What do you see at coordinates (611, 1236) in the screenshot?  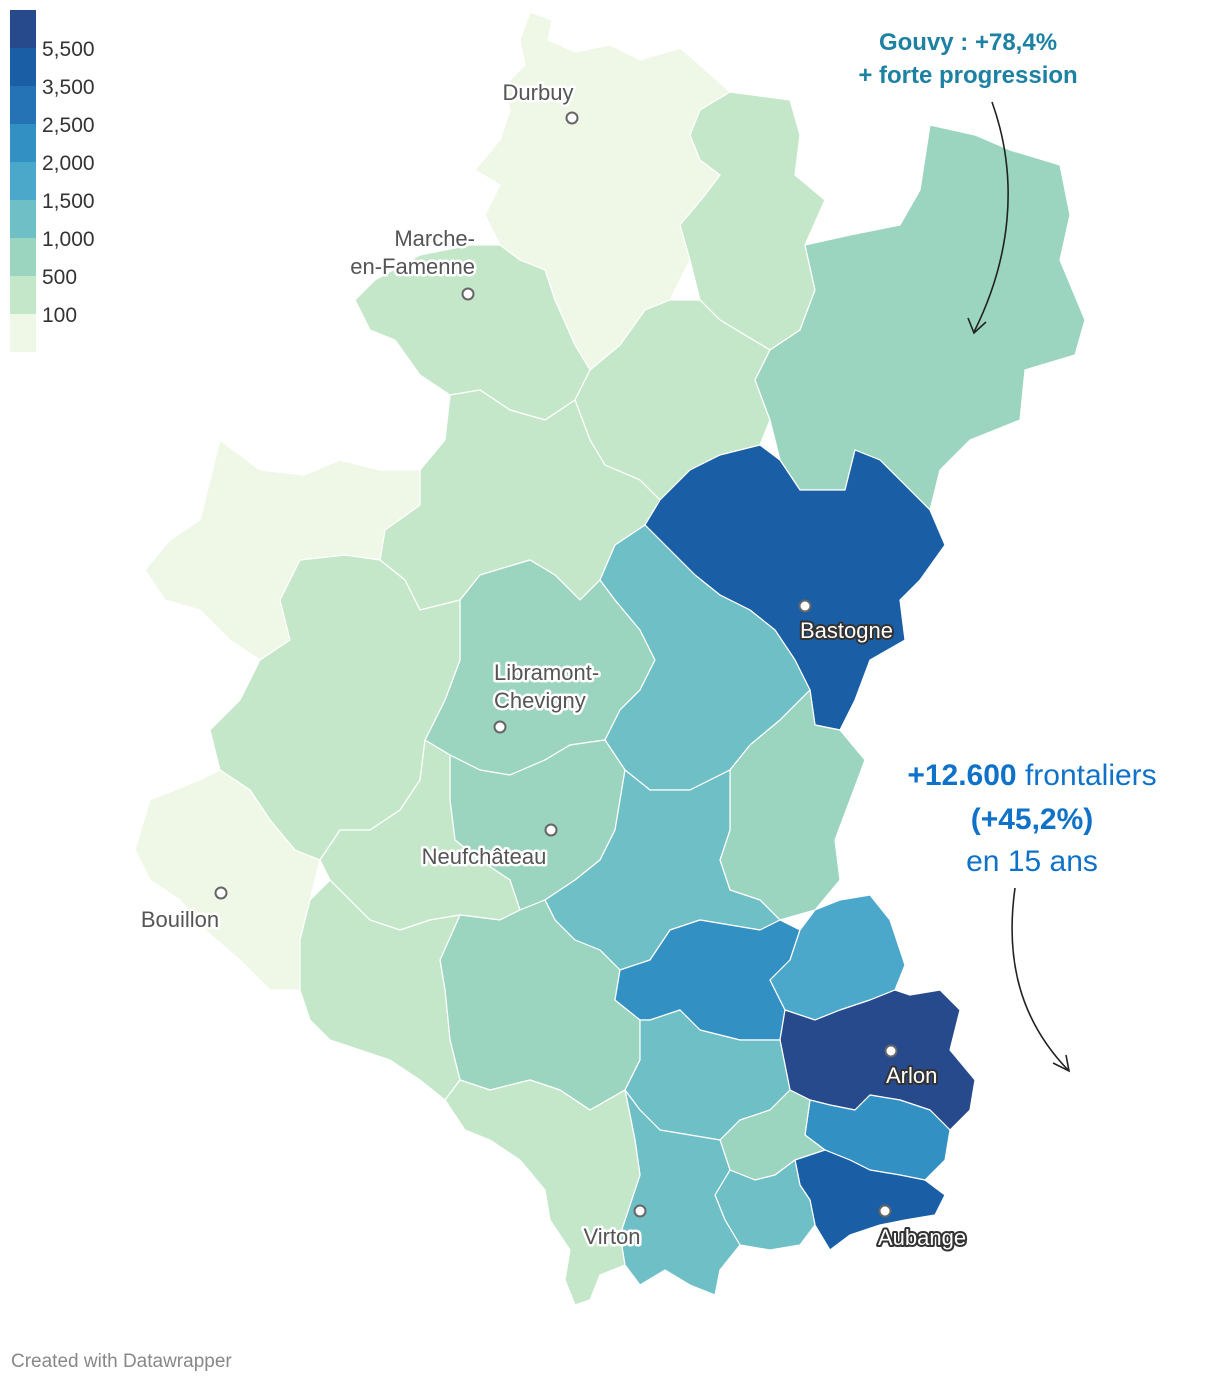 I see `city-label-virton: Virton` at bounding box center [611, 1236].